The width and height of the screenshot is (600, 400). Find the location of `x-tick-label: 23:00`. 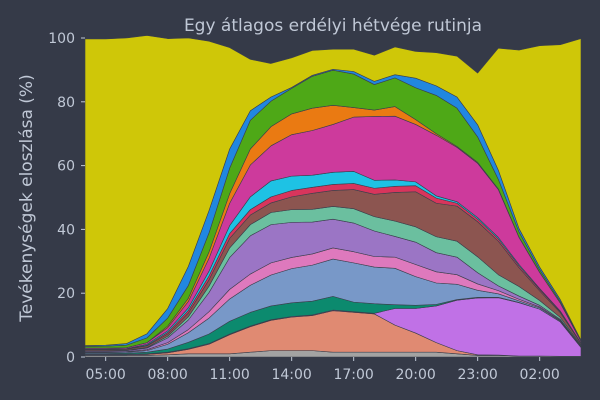

x-tick-label: 23:00 is located at coordinates (477, 375).